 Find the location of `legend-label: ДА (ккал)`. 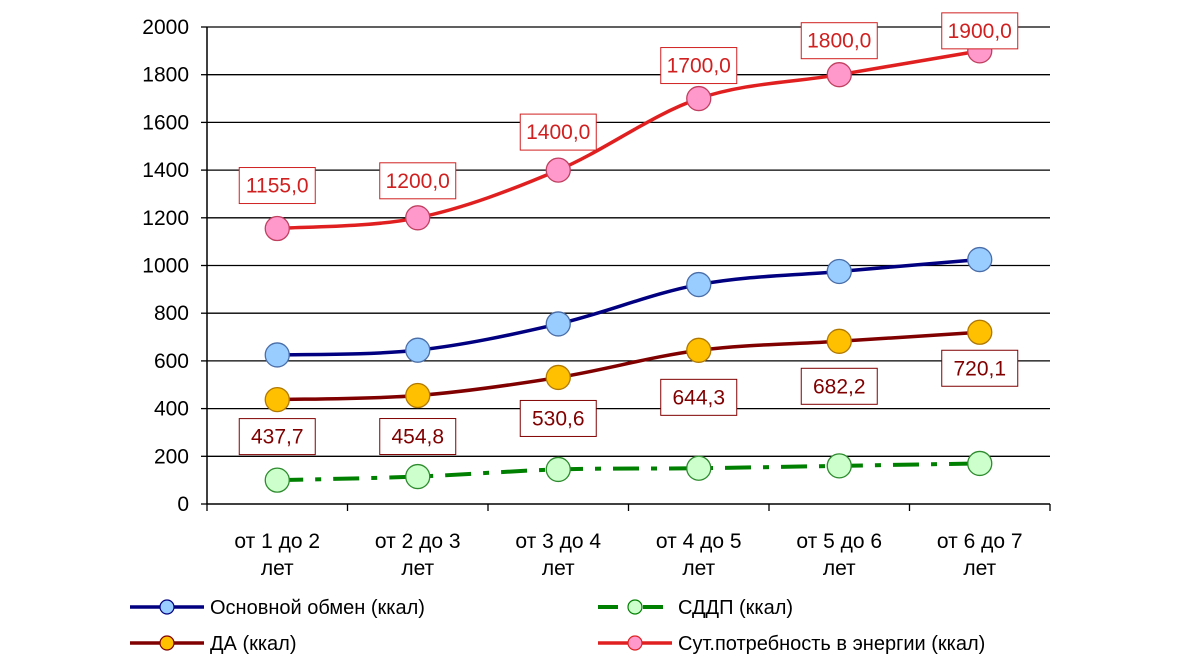

legend-label: ДА (ккал) is located at coordinates (253, 644).